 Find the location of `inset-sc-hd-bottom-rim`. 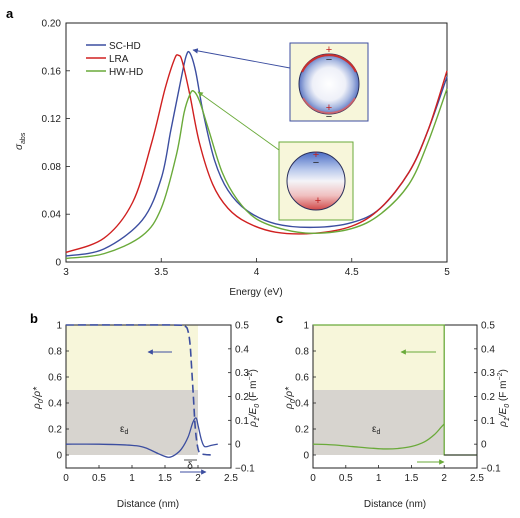

inset-sc-hd-bottom-rim is located at coordinates (329, 106).